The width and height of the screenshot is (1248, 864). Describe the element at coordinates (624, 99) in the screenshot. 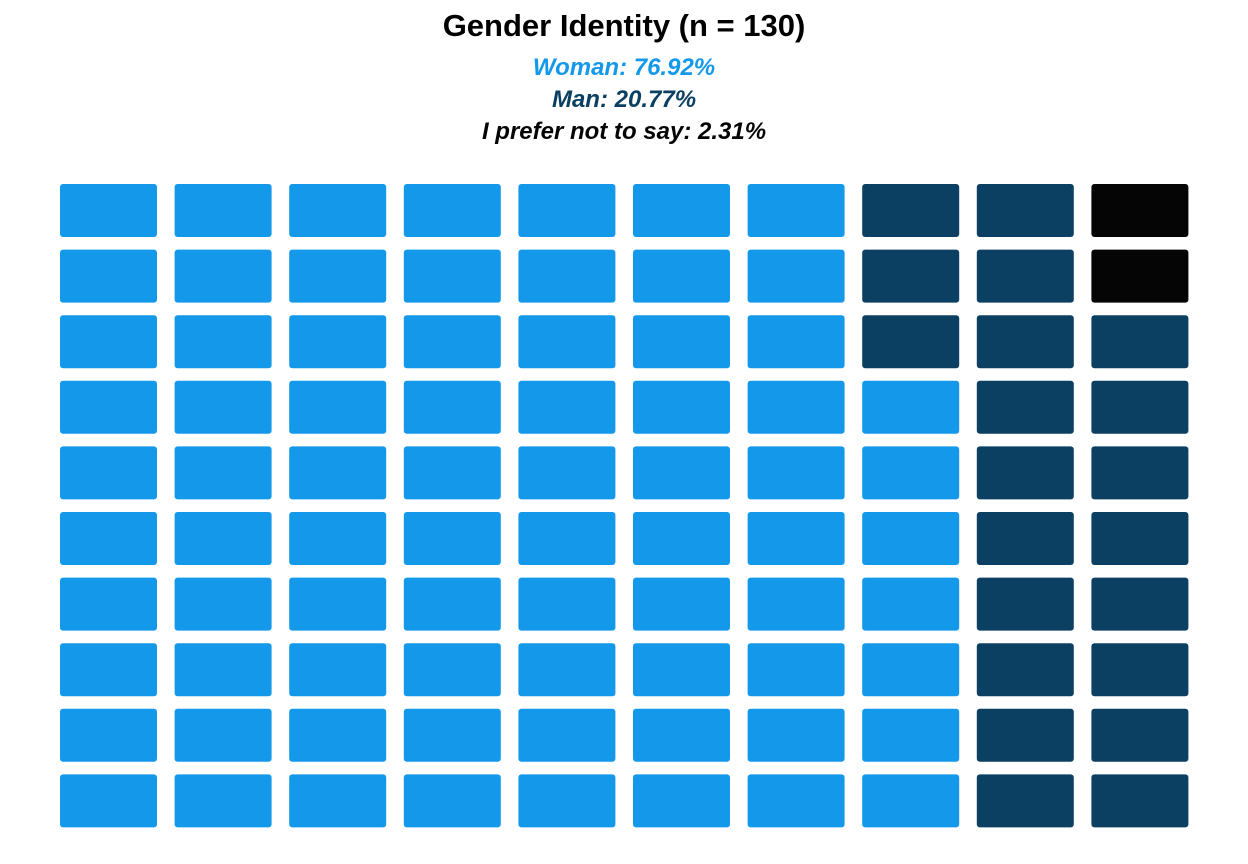

I see `legend-man: Man: 20.77%` at that location.